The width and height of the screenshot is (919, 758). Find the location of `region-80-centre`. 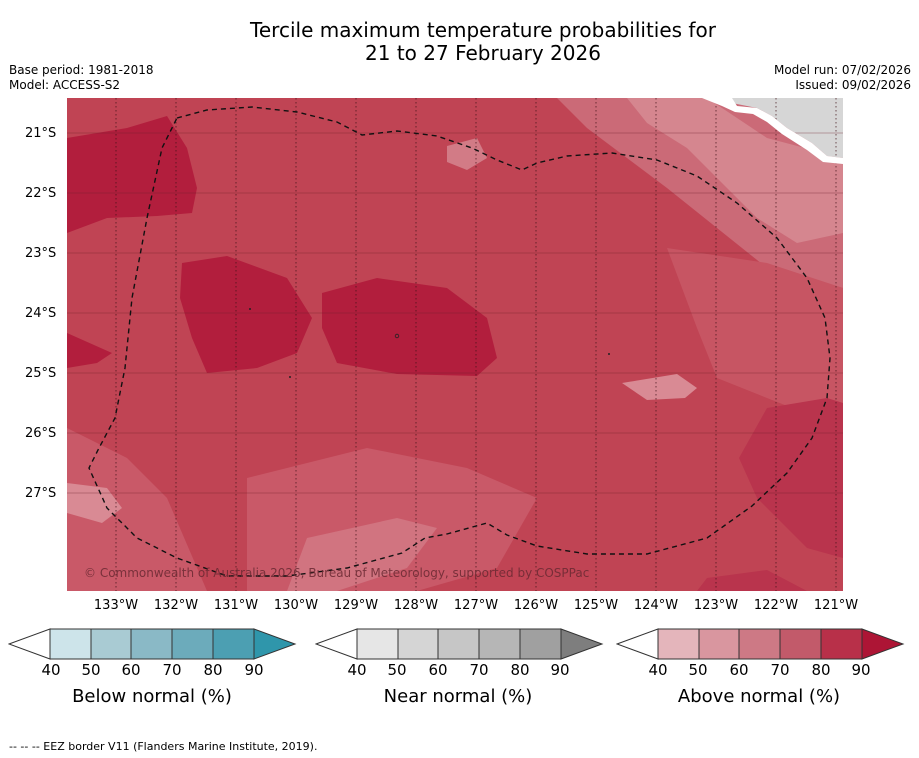

region-80-centre is located at coordinates (409, 327).